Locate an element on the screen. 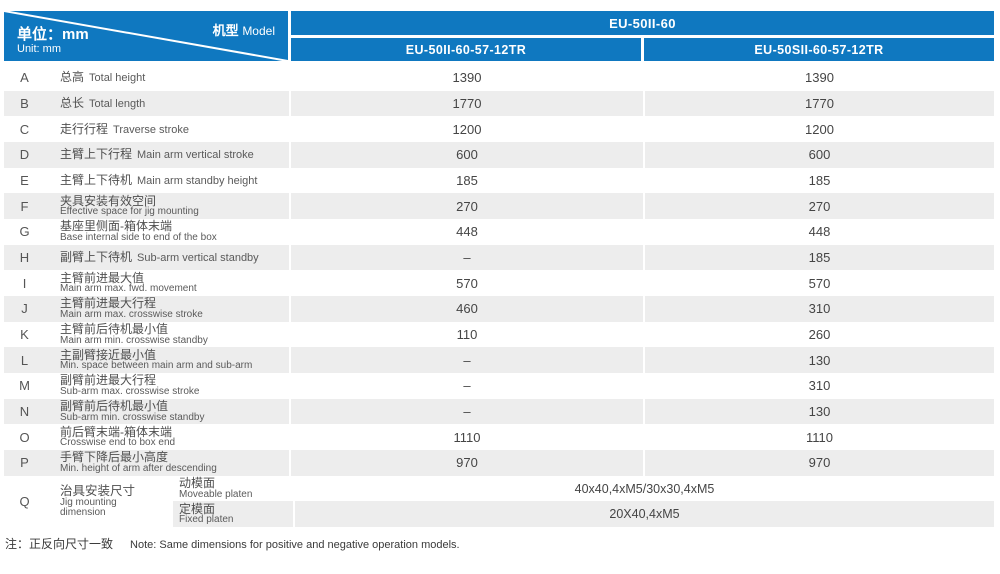  row-label: 总高 Total height is located at coordinates (168, 78).